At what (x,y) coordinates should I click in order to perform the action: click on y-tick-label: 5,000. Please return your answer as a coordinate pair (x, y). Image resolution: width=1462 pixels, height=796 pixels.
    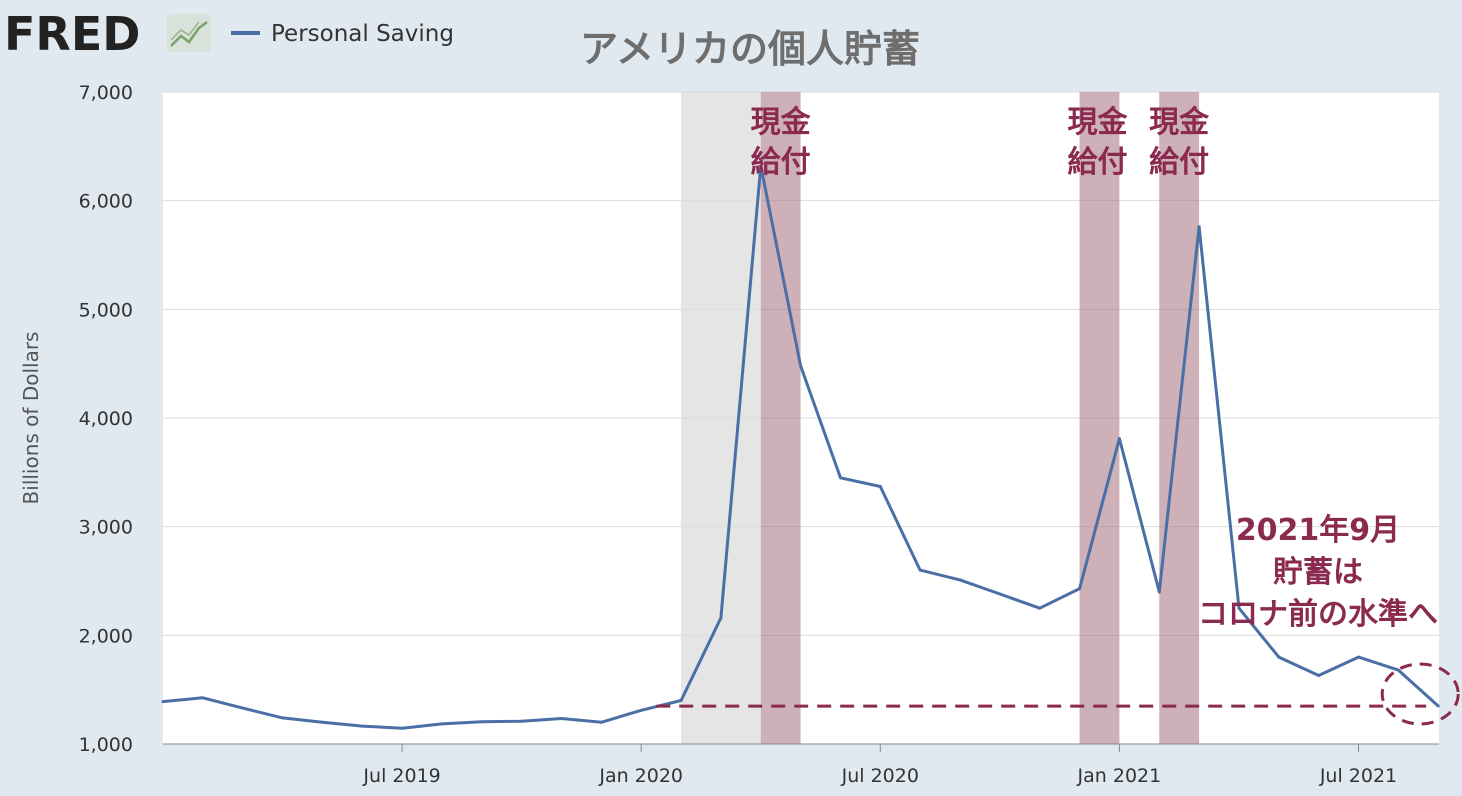
    Looking at the image, I should click on (106, 310).